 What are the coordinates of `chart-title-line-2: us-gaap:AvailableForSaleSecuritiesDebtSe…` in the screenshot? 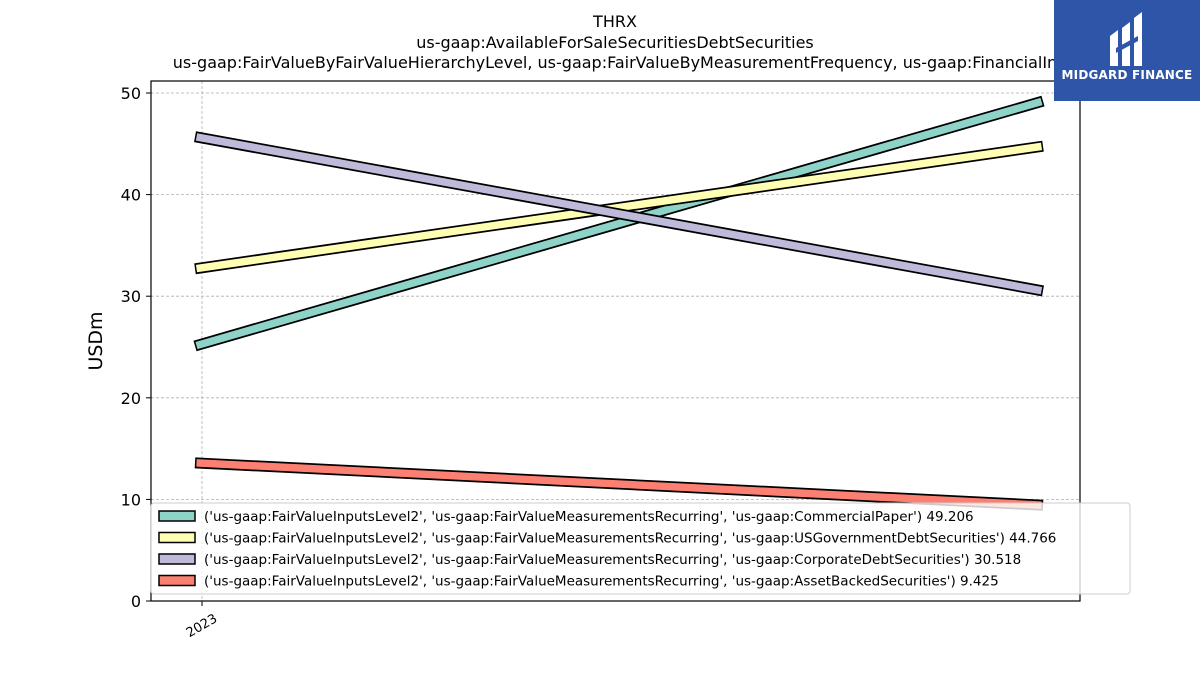 It's located at (615, 42).